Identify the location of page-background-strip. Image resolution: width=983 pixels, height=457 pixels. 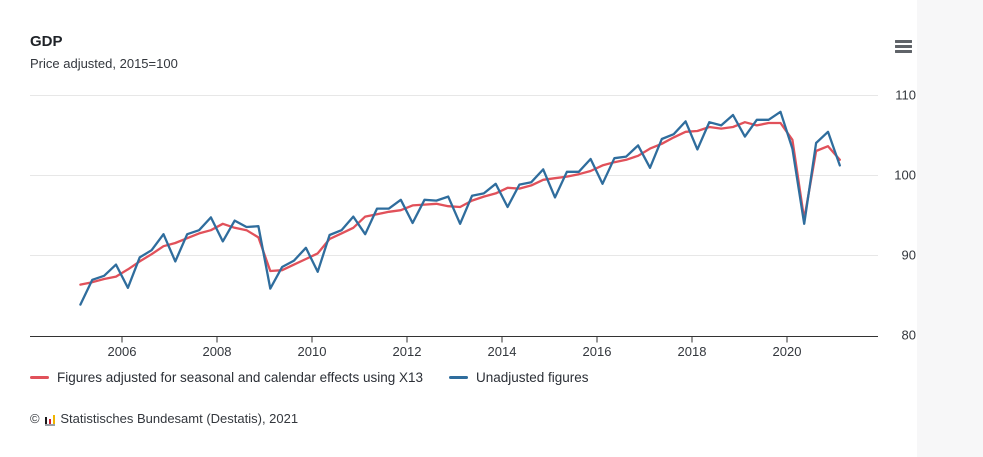
(950, 228).